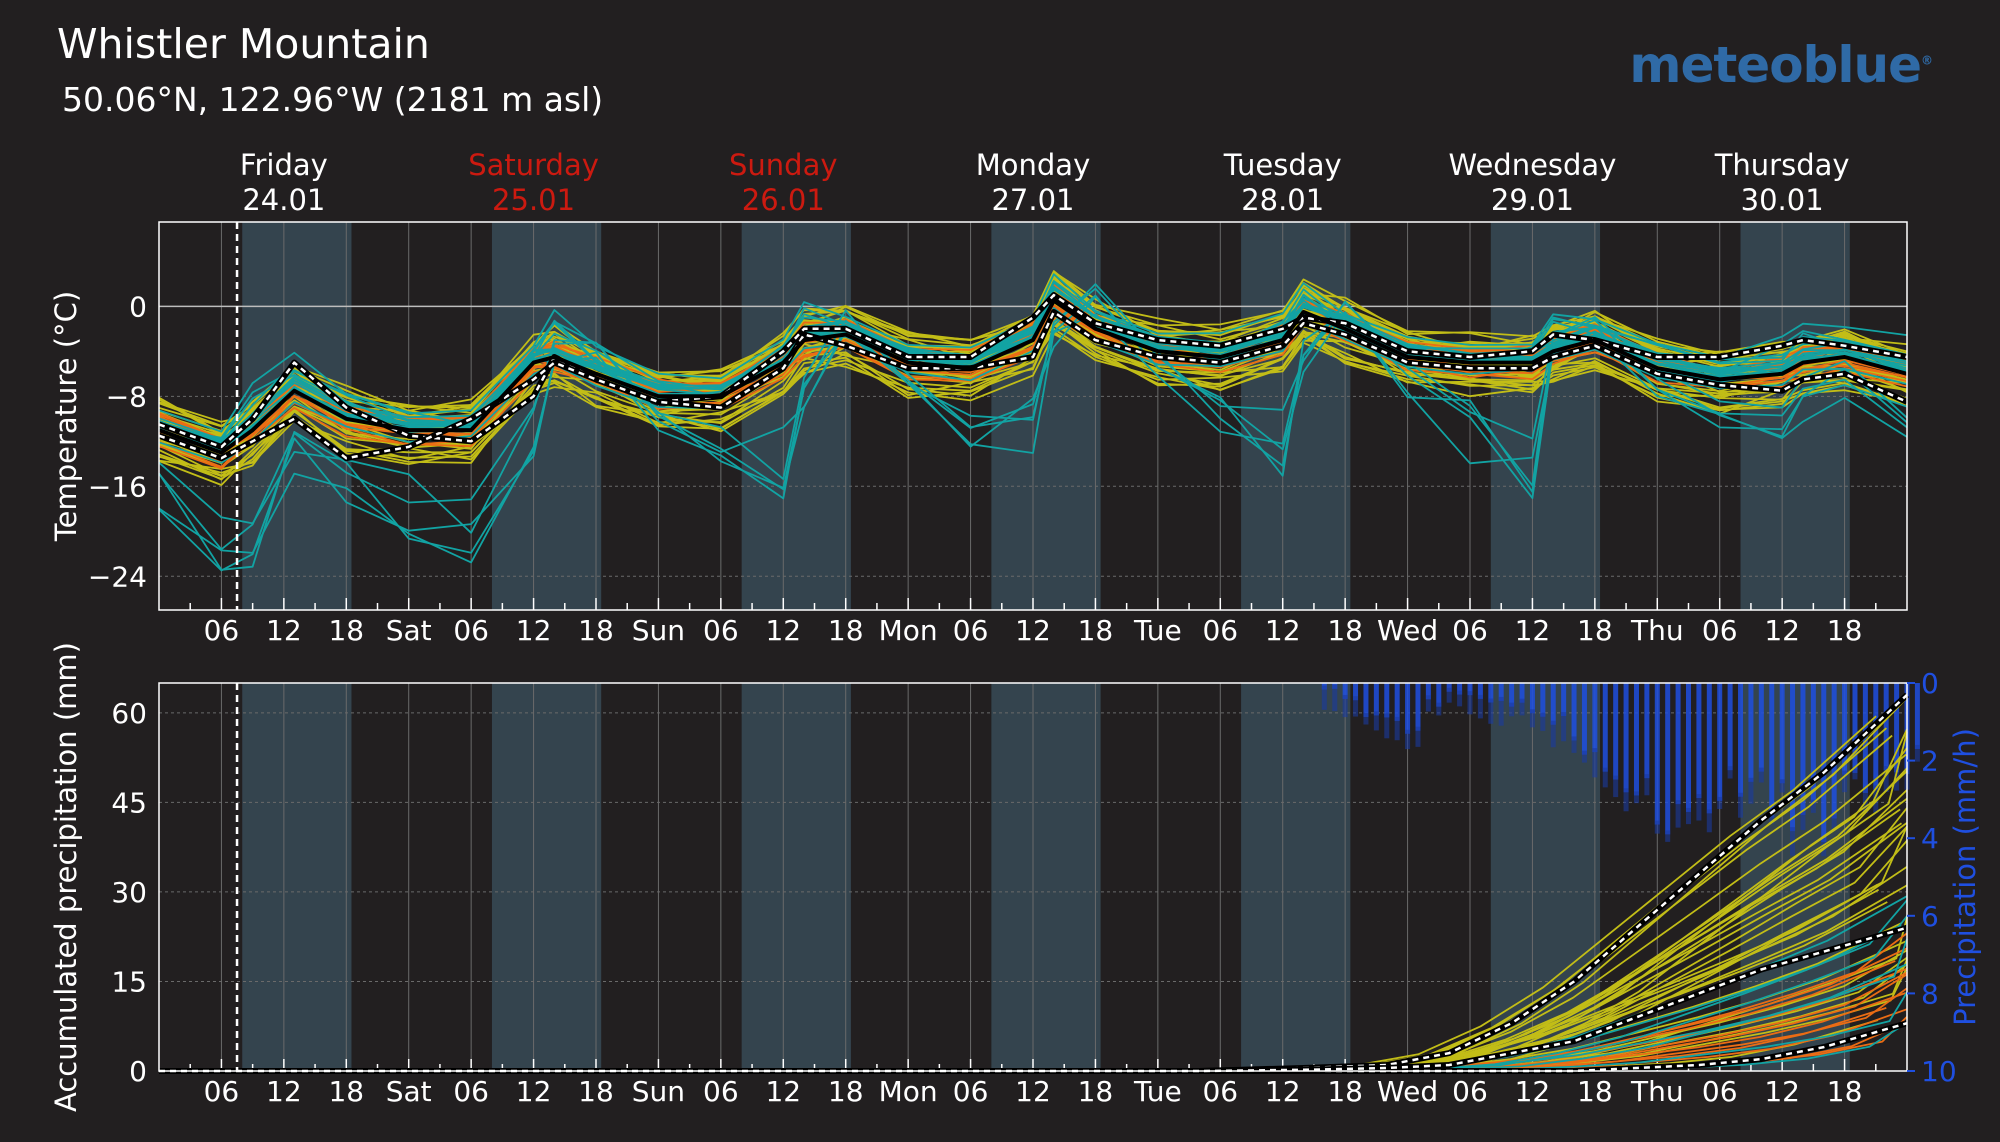 This screenshot has width=2000, height=1142. I want to click on precip-tick-label: 45, so click(129, 802).